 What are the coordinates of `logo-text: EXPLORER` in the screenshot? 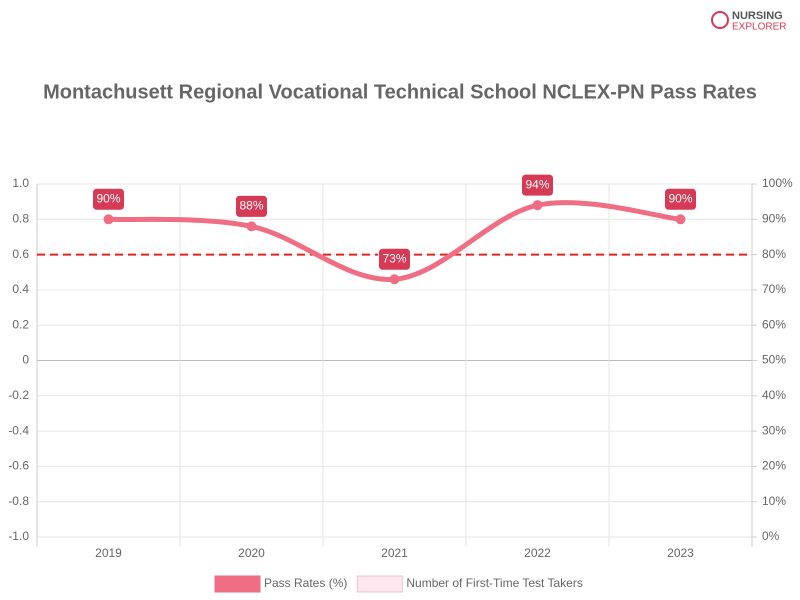 It's located at (759, 27).